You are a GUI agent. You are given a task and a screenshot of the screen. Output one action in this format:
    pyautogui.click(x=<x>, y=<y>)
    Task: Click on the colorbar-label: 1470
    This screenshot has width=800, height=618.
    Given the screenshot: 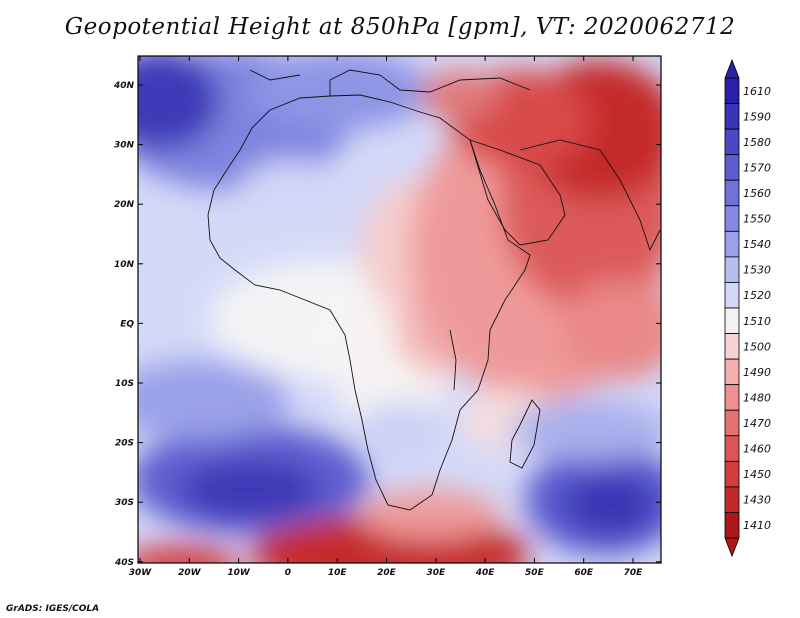 What is the action you would take?
    pyautogui.click(x=757, y=423)
    